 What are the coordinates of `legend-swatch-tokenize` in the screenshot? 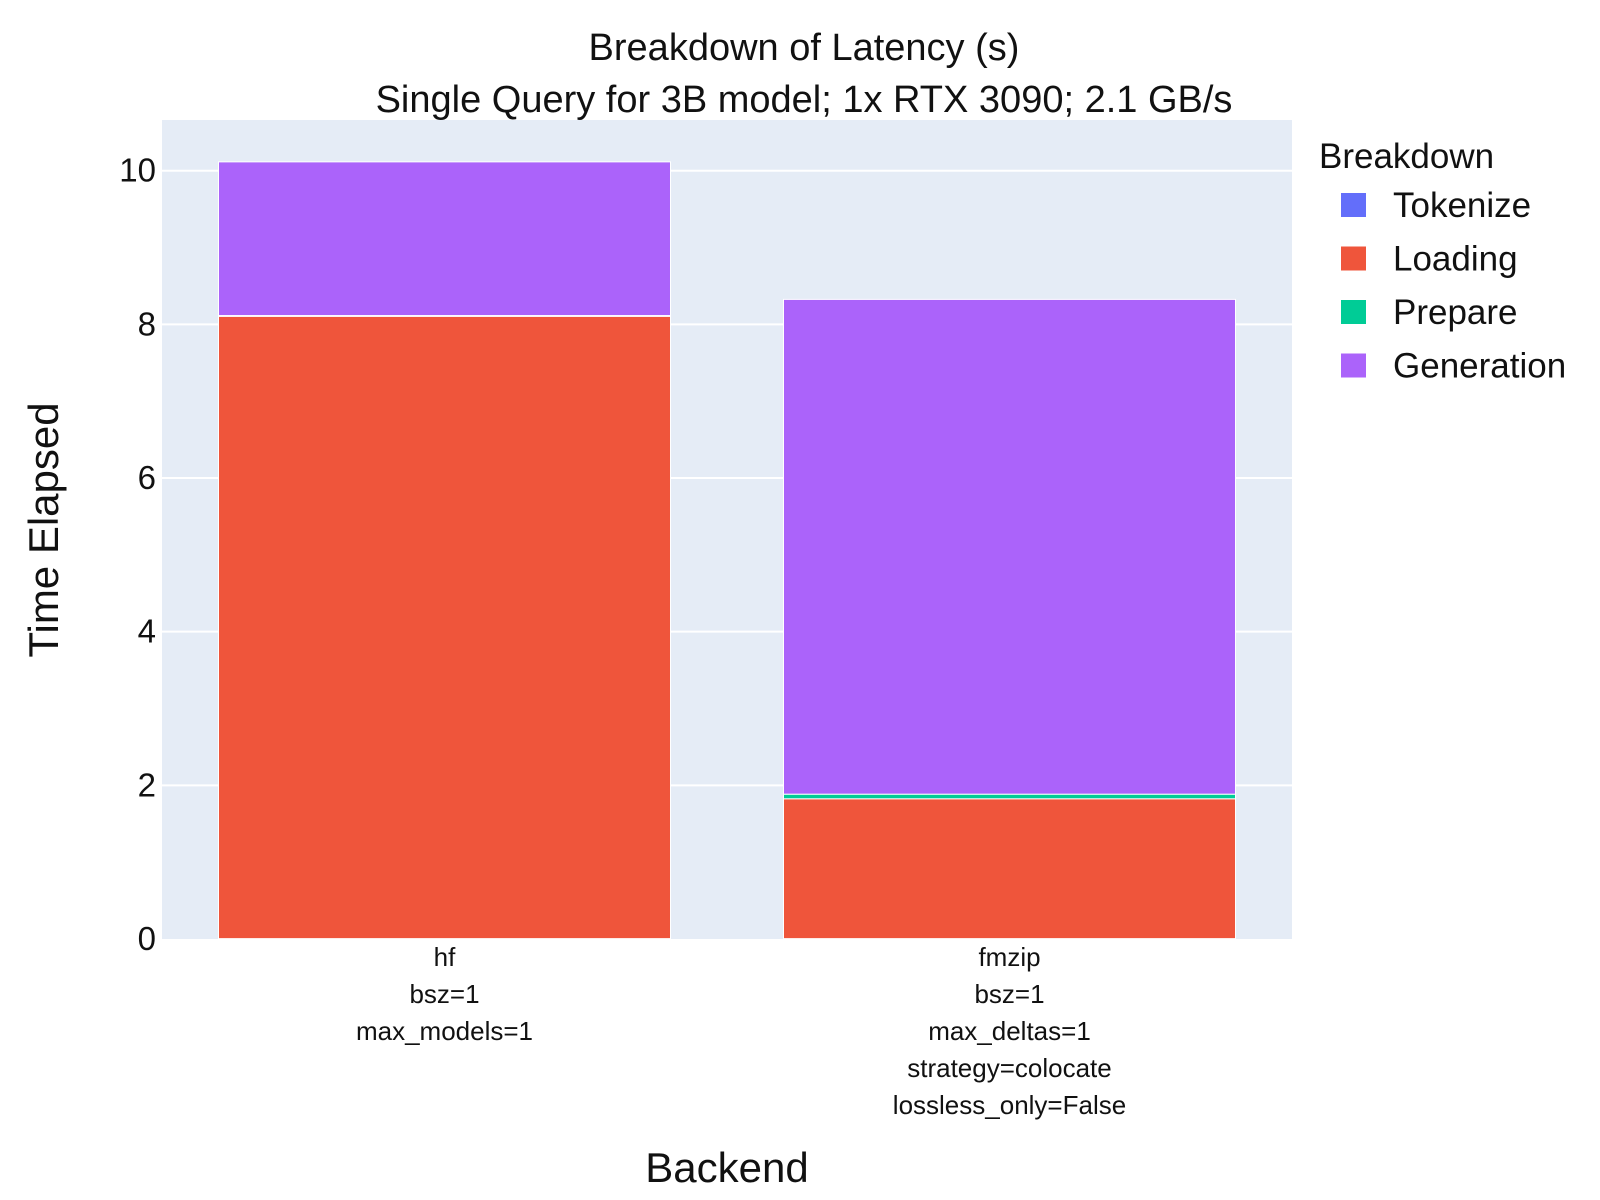 It's located at (1353, 205).